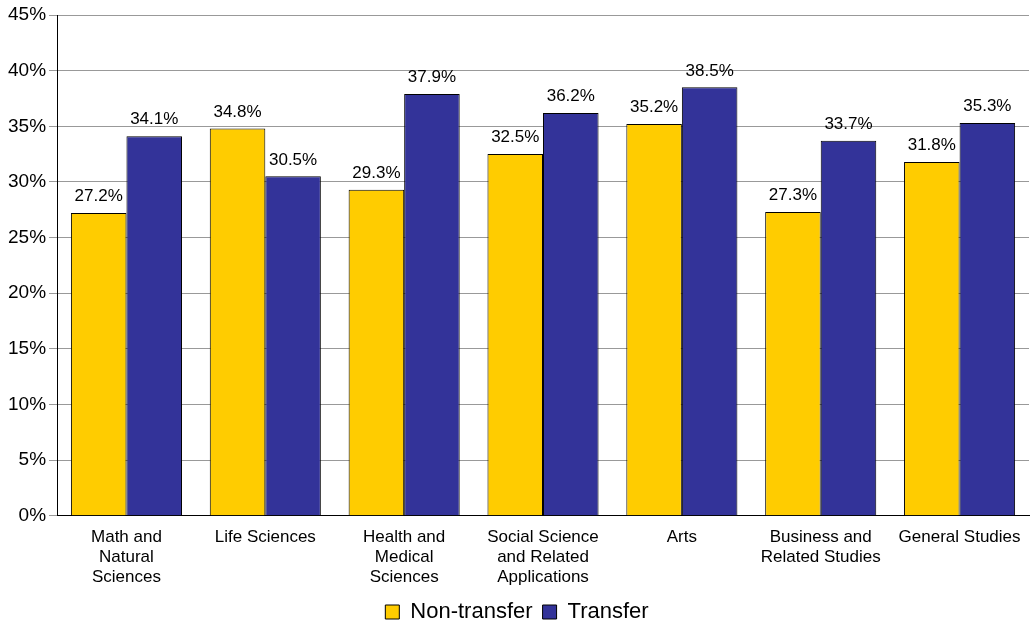  I want to click on y-tick-label: 0%, so click(32, 515).